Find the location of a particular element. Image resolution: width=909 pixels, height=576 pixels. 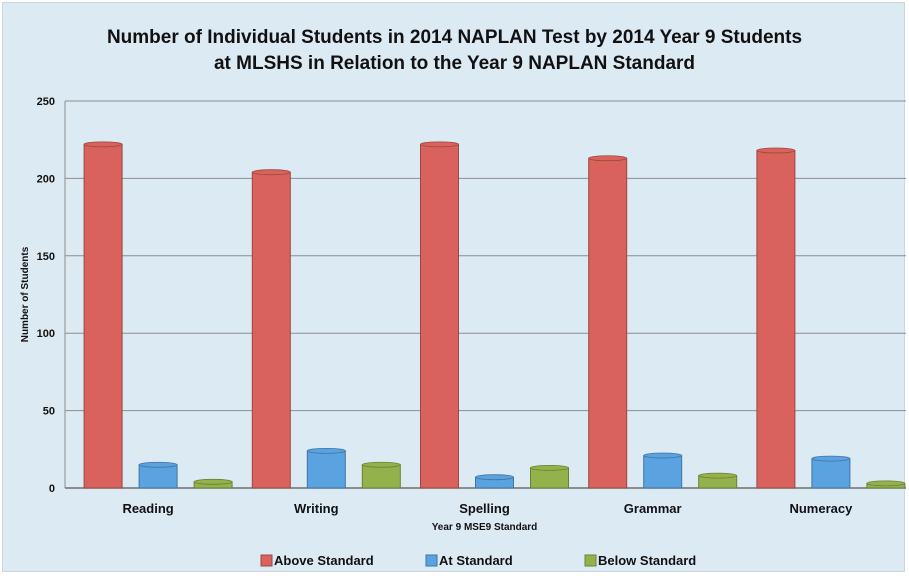

legend-label-above-standard: Above Standard is located at coordinates (324, 560).